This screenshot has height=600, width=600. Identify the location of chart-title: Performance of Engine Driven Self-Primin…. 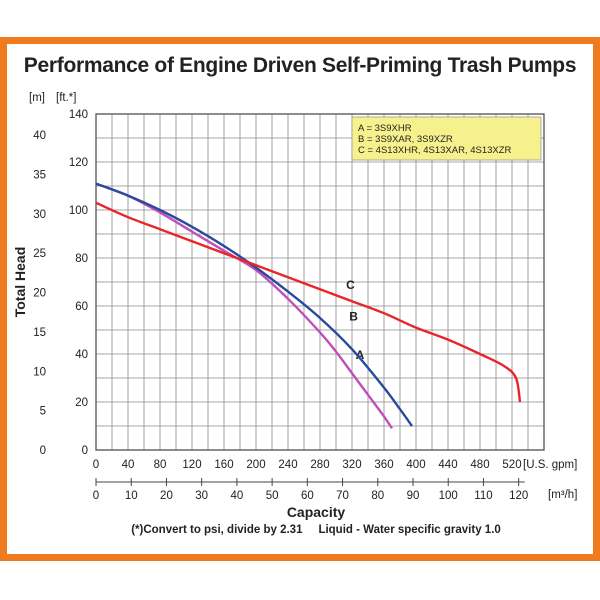
(300, 65).